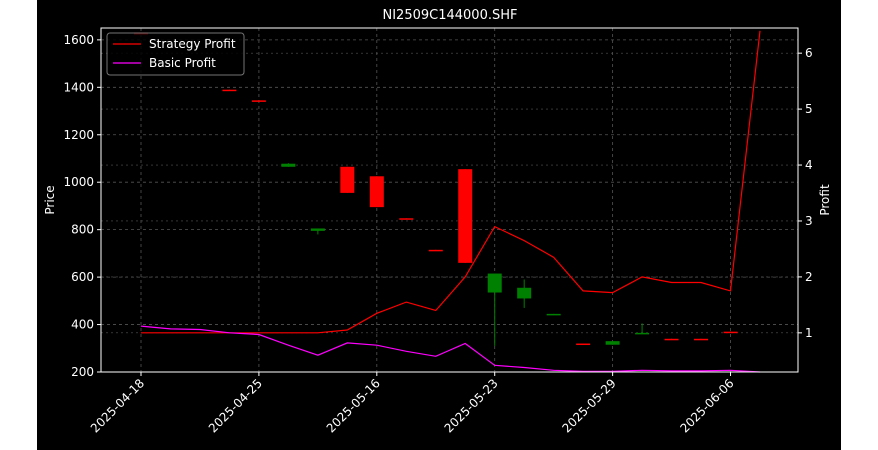 This screenshot has width=878, height=450. What do you see at coordinates (235, 405) in the screenshot?
I see `x-tick-label: 2025-04-25` at bounding box center [235, 405].